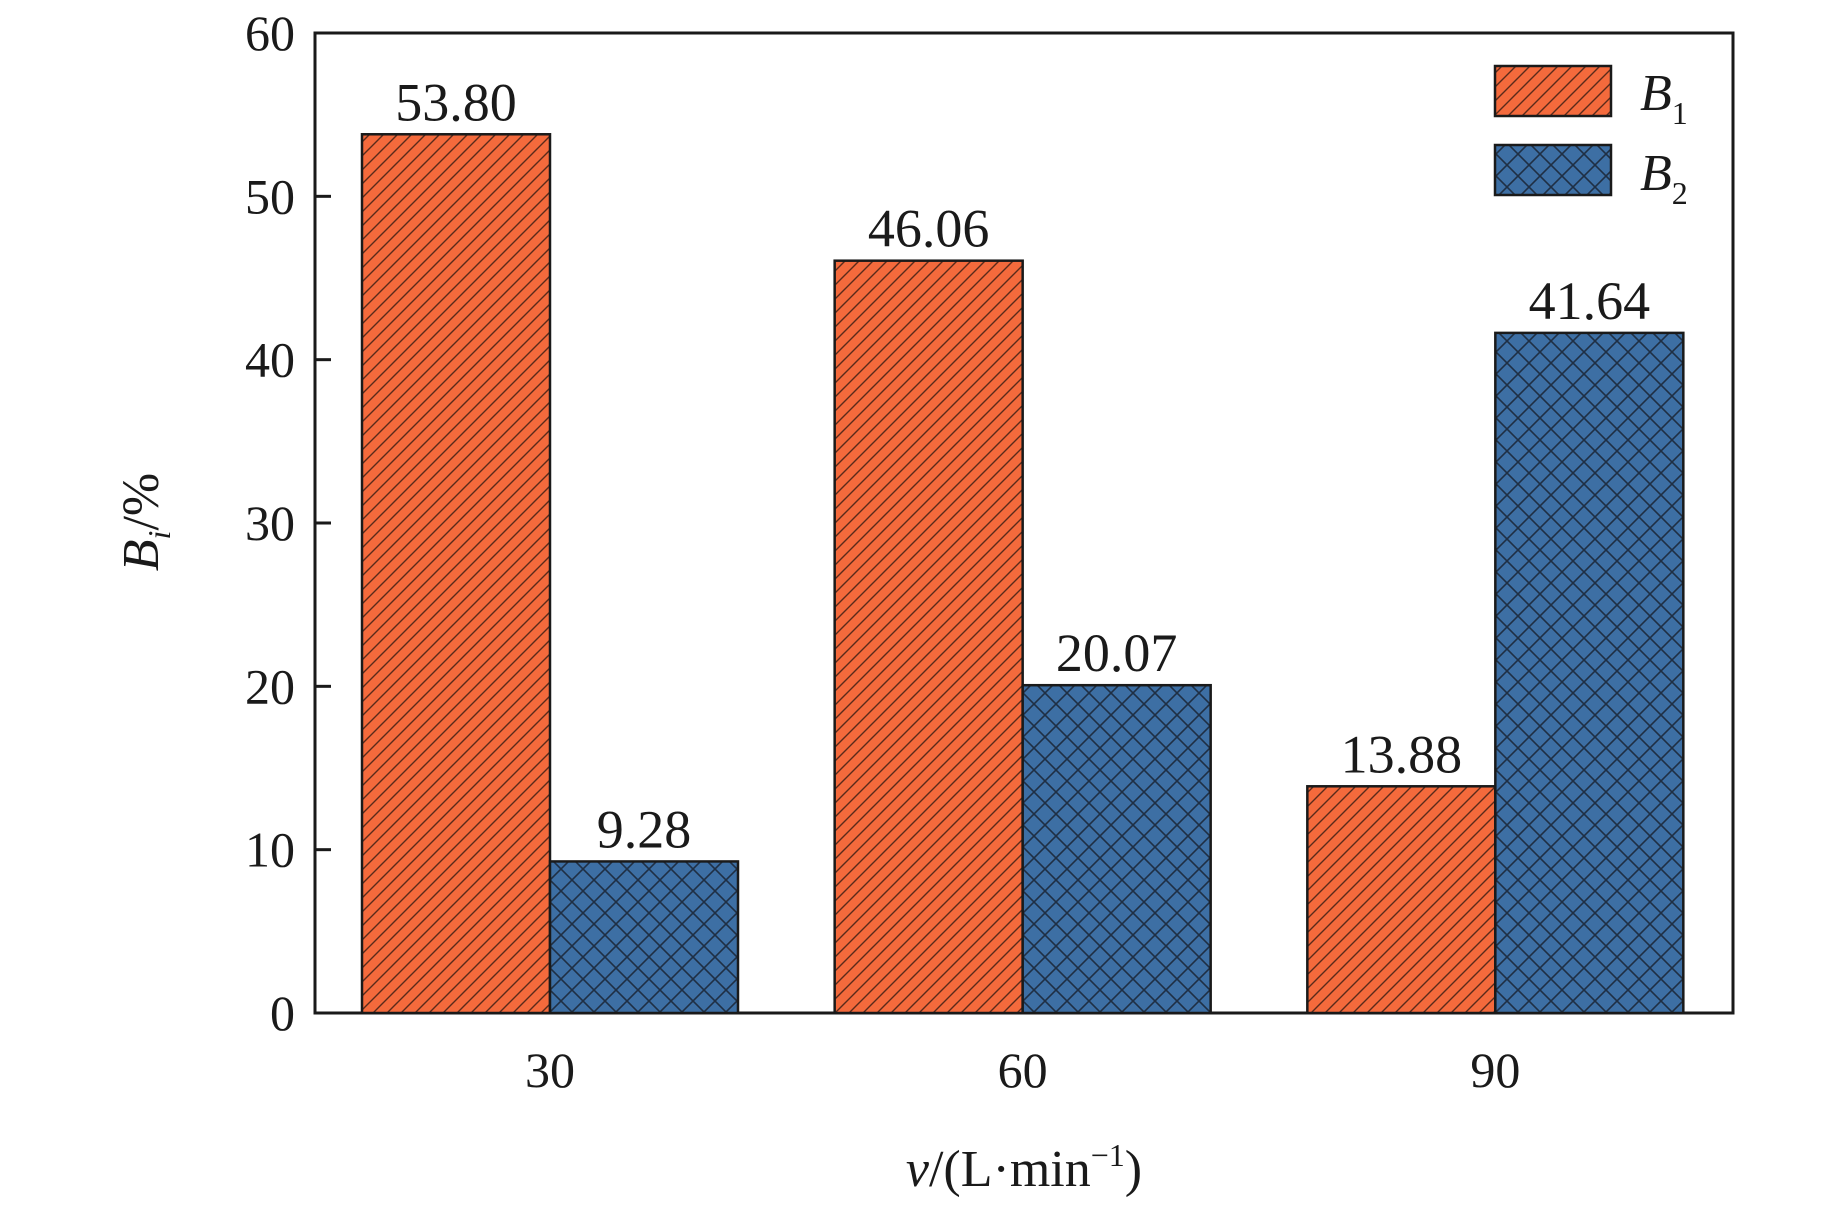 This screenshot has height=1208, width=1843. What do you see at coordinates (1590, 137) in the screenshot?
I see `legend: B1 B2` at bounding box center [1590, 137].